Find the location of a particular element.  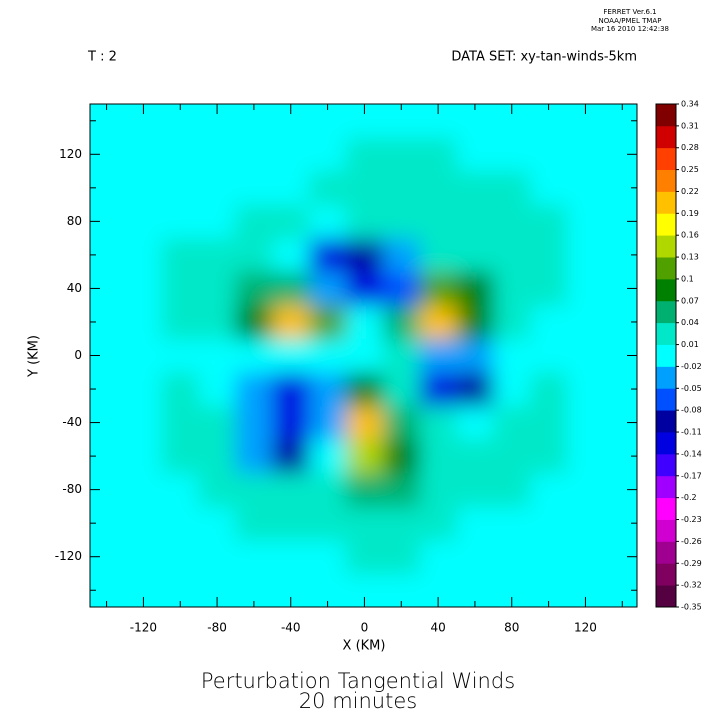

colorbar-label: 0.04 is located at coordinates (690, 322).